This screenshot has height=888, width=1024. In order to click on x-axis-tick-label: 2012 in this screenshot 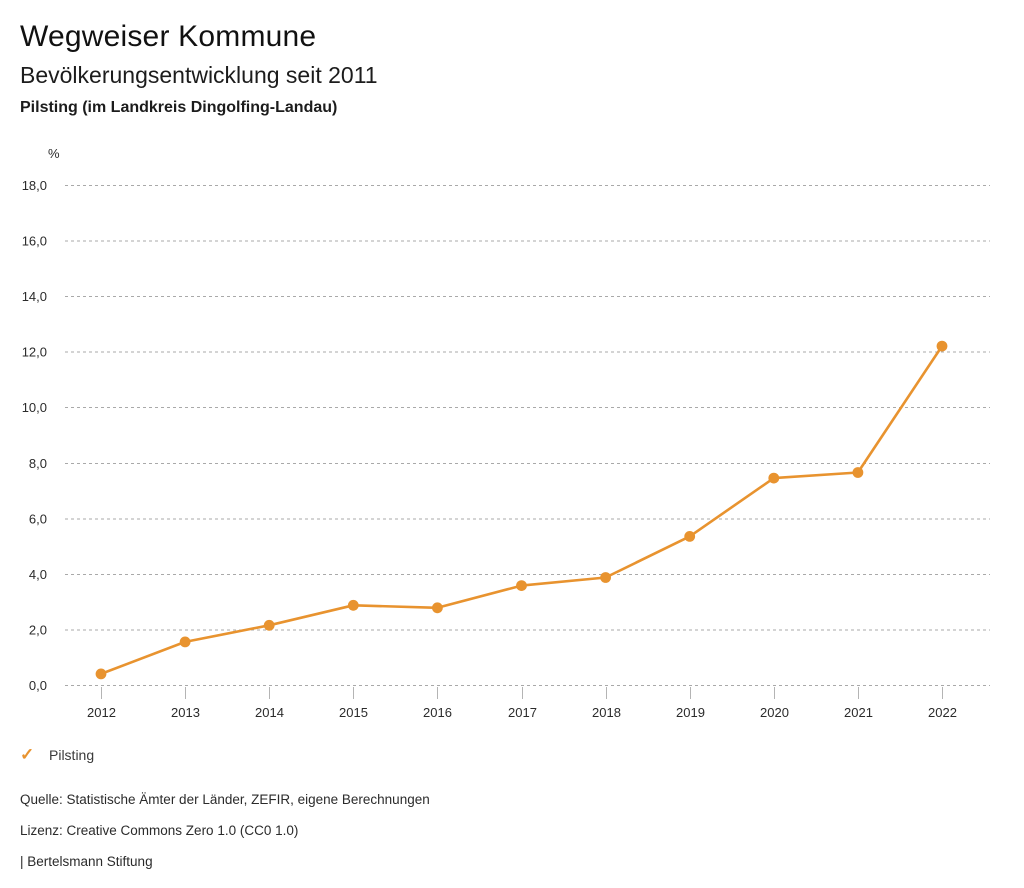, I will do `click(101, 712)`.